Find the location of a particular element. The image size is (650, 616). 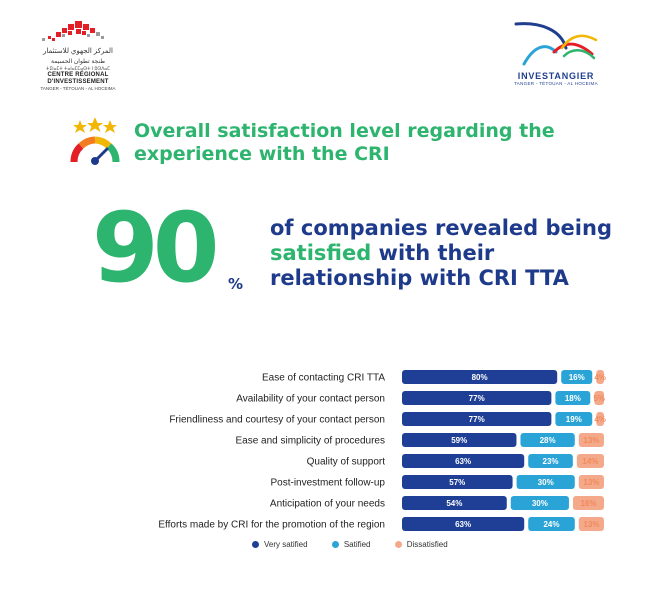

data-label-very-satisfied: 54% is located at coordinates (454, 503).